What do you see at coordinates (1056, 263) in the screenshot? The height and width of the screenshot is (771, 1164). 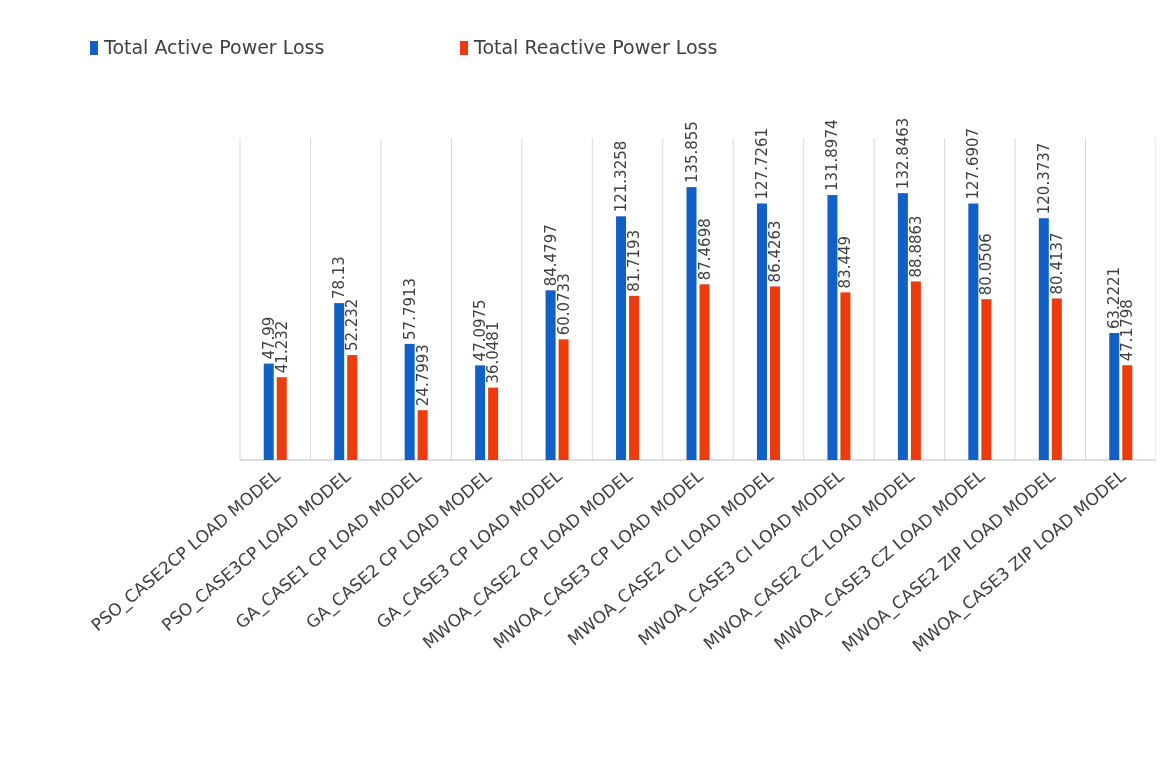 I see `data-label: 80.4137` at bounding box center [1056, 263].